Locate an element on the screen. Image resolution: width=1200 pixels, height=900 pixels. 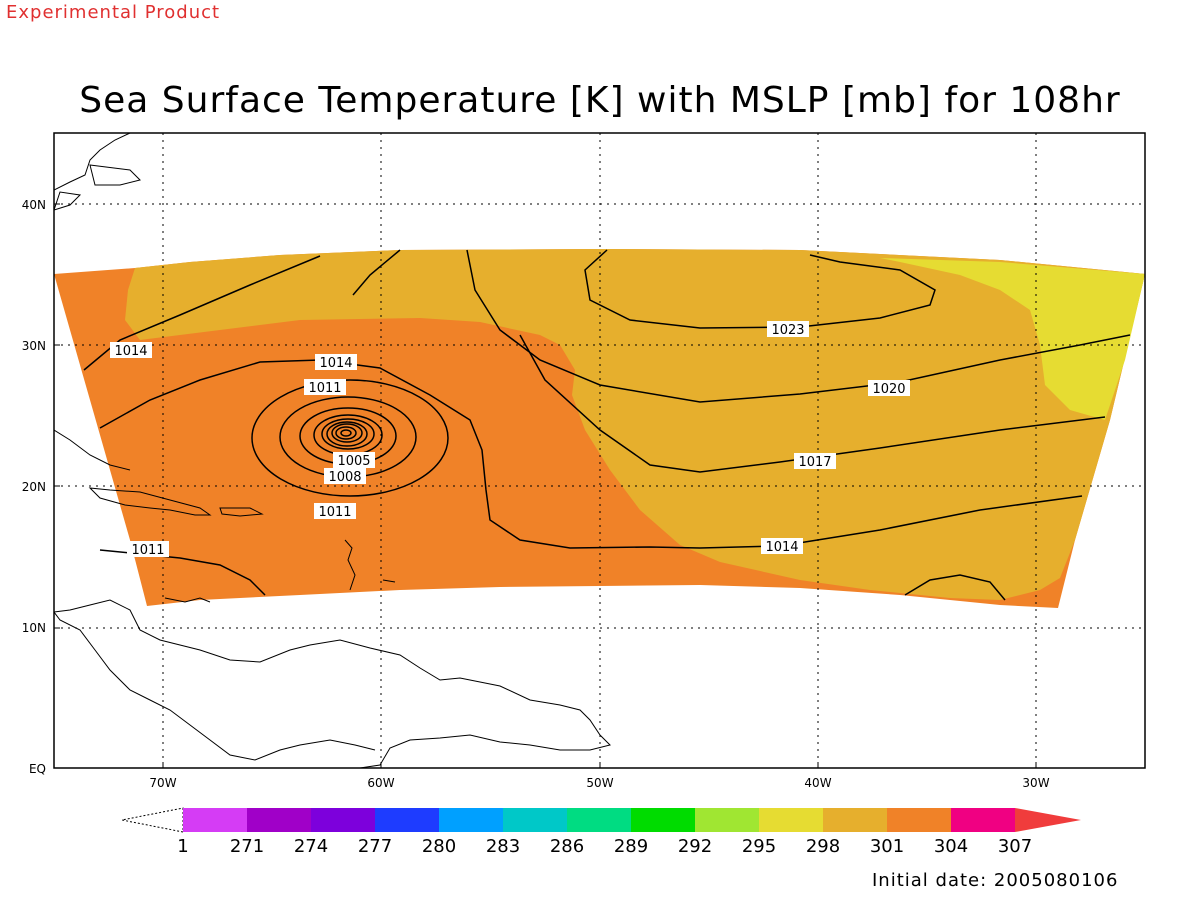
contour-label-1014-west: 1014 is located at coordinates (131, 350).